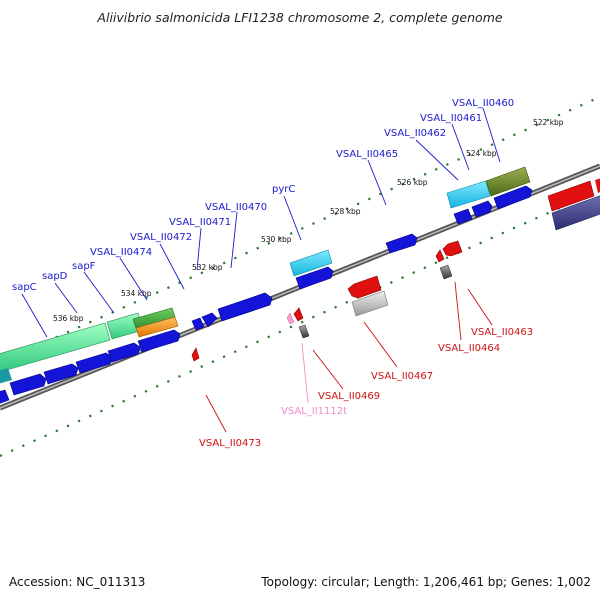 Image resolution: width=600 pixels, height=600 pixels. Describe the element at coordinates (6, 376) in the screenshot. I see `feature-bar-teal` at that location.